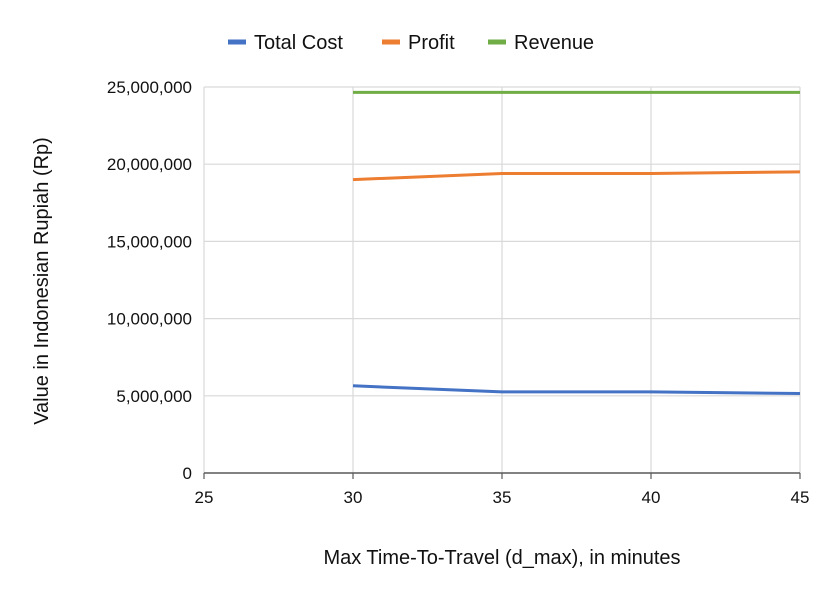 This screenshot has height=601, width=830. Describe the element at coordinates (576, 389) in the screenshot. I see `series-line-total-cost` at that location.